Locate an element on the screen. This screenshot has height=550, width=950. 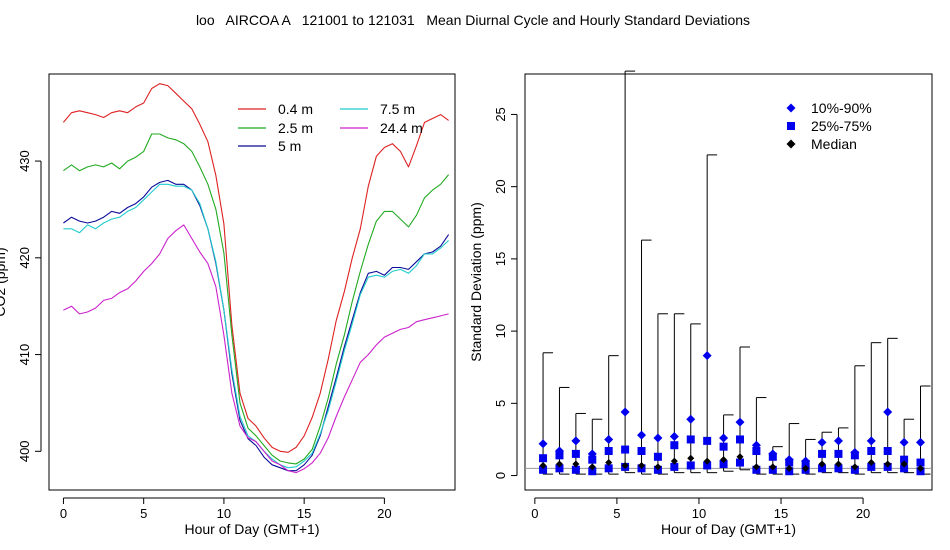
legend-label: Median is located at coordinates (834, 144).